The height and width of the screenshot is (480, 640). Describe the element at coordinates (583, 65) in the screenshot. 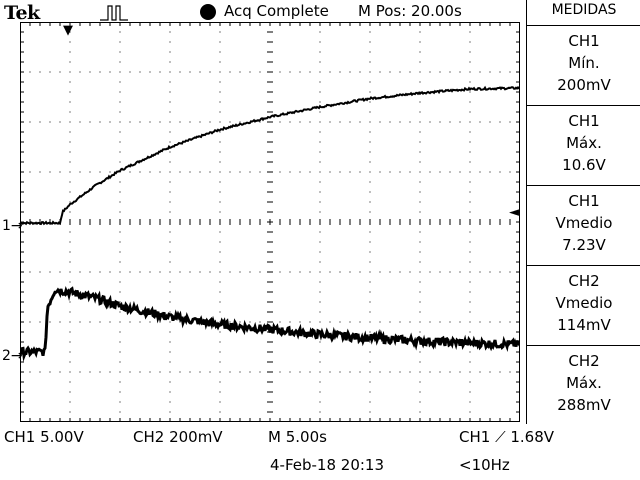

I see `measurement-1: CH1 Mín. 200mV` at that location.